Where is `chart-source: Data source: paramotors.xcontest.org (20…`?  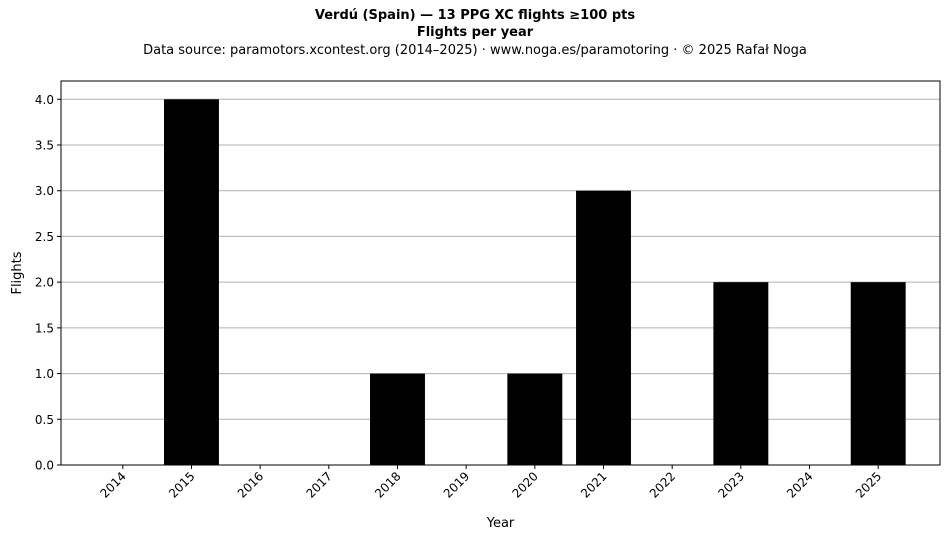 chart-source: Data source: paramotors.xcontest.org (20… is located at coordinates (475, 50).